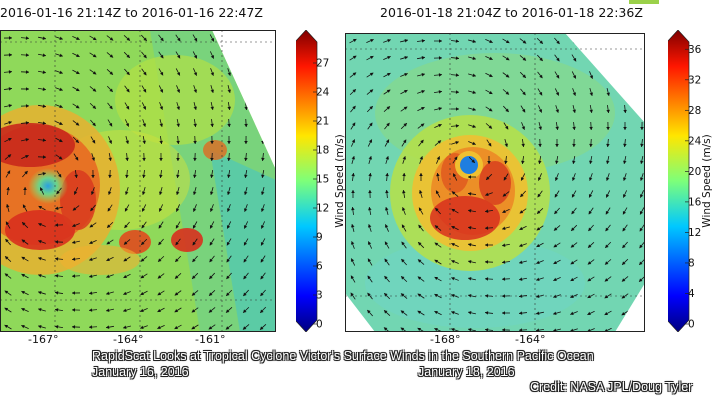 The image size is (720, 405). Describe the element at coordinates (340, 180) in the screenshot. I see `colorbar-left-label: Wind Speed (m/s)` at that location.